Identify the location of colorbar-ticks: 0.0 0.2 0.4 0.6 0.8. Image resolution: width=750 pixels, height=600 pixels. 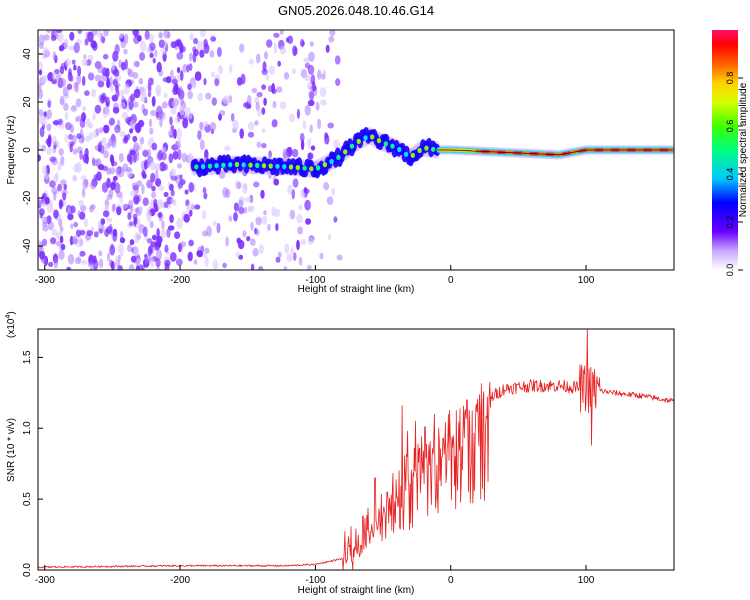
(734, 174).